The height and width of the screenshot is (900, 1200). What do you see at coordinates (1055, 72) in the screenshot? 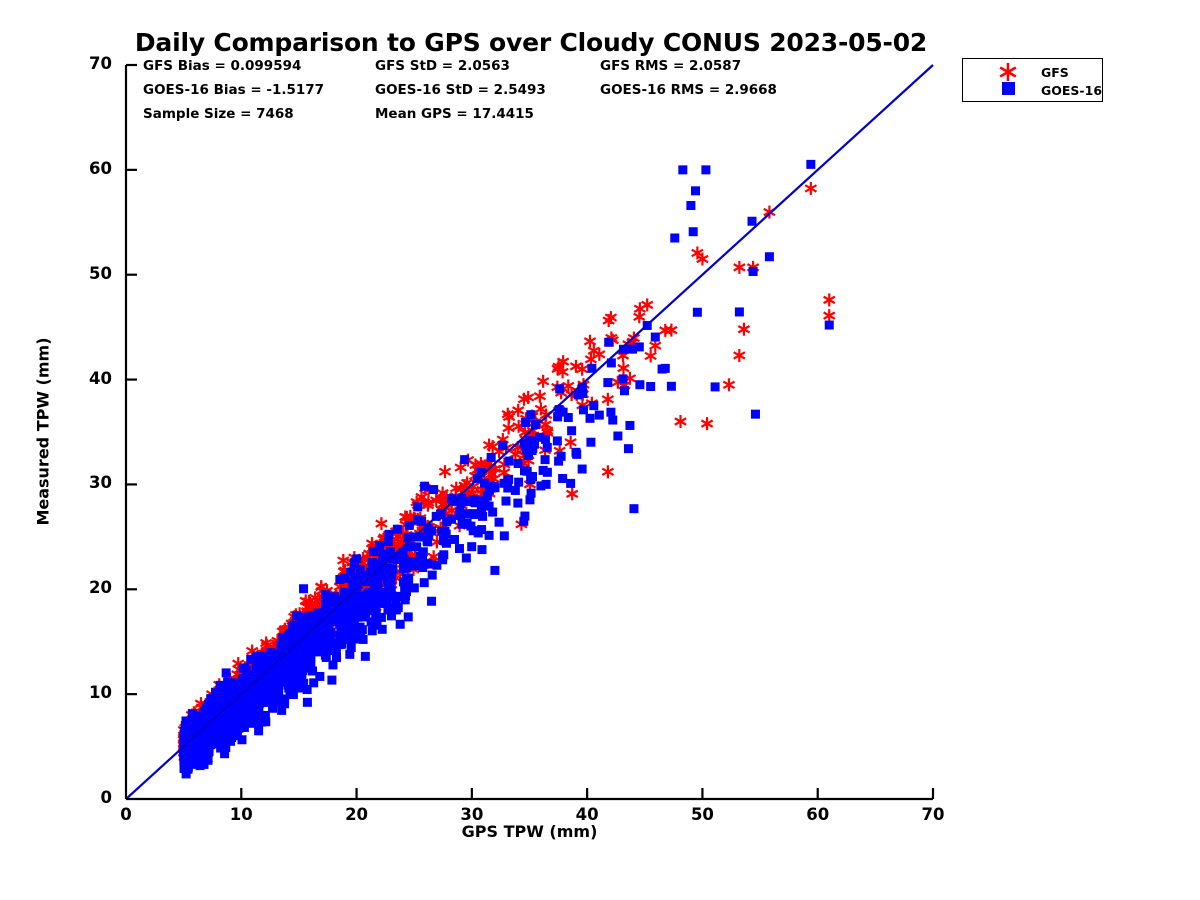
I see `legend-label-gfs: GFS` at bounding box center [1055, 72].